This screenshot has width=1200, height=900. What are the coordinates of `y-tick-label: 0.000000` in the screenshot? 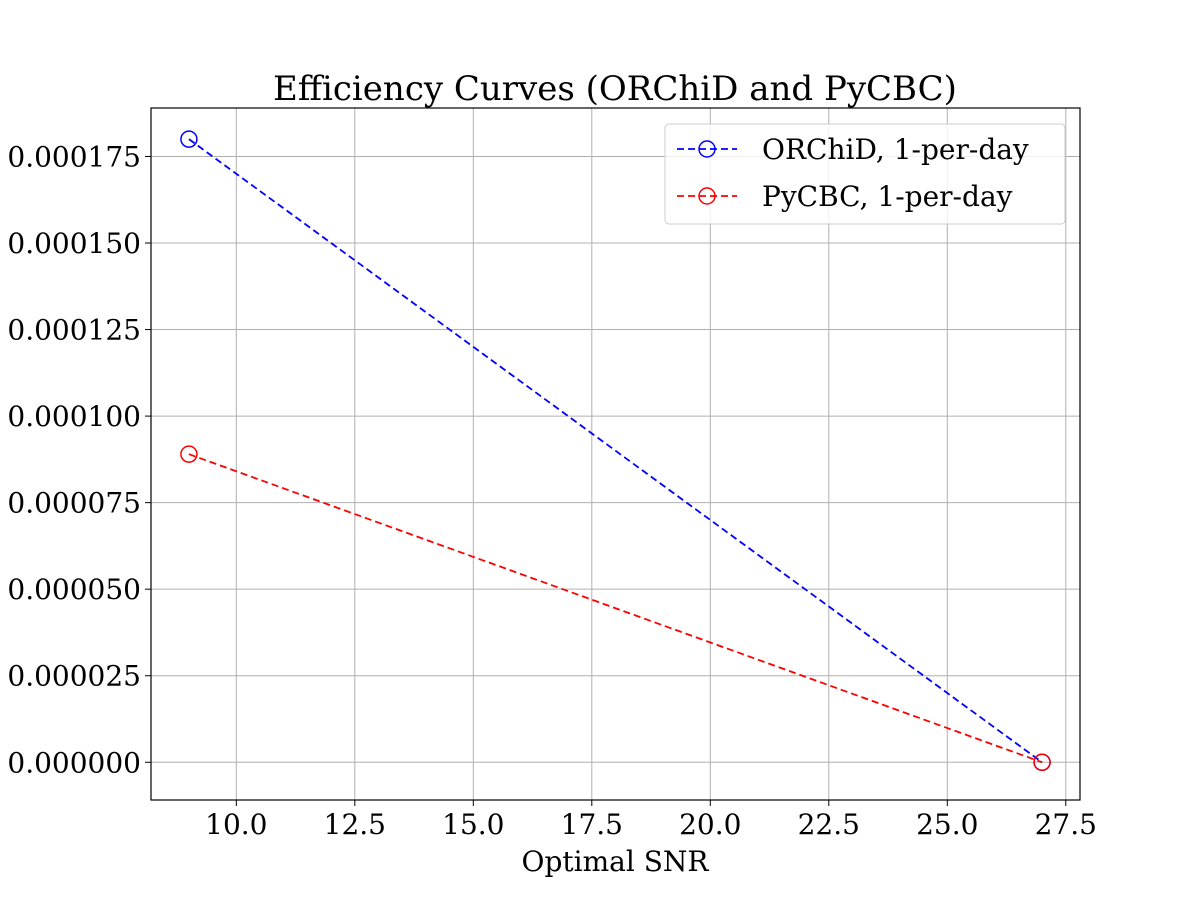 It's located at (74, 762).